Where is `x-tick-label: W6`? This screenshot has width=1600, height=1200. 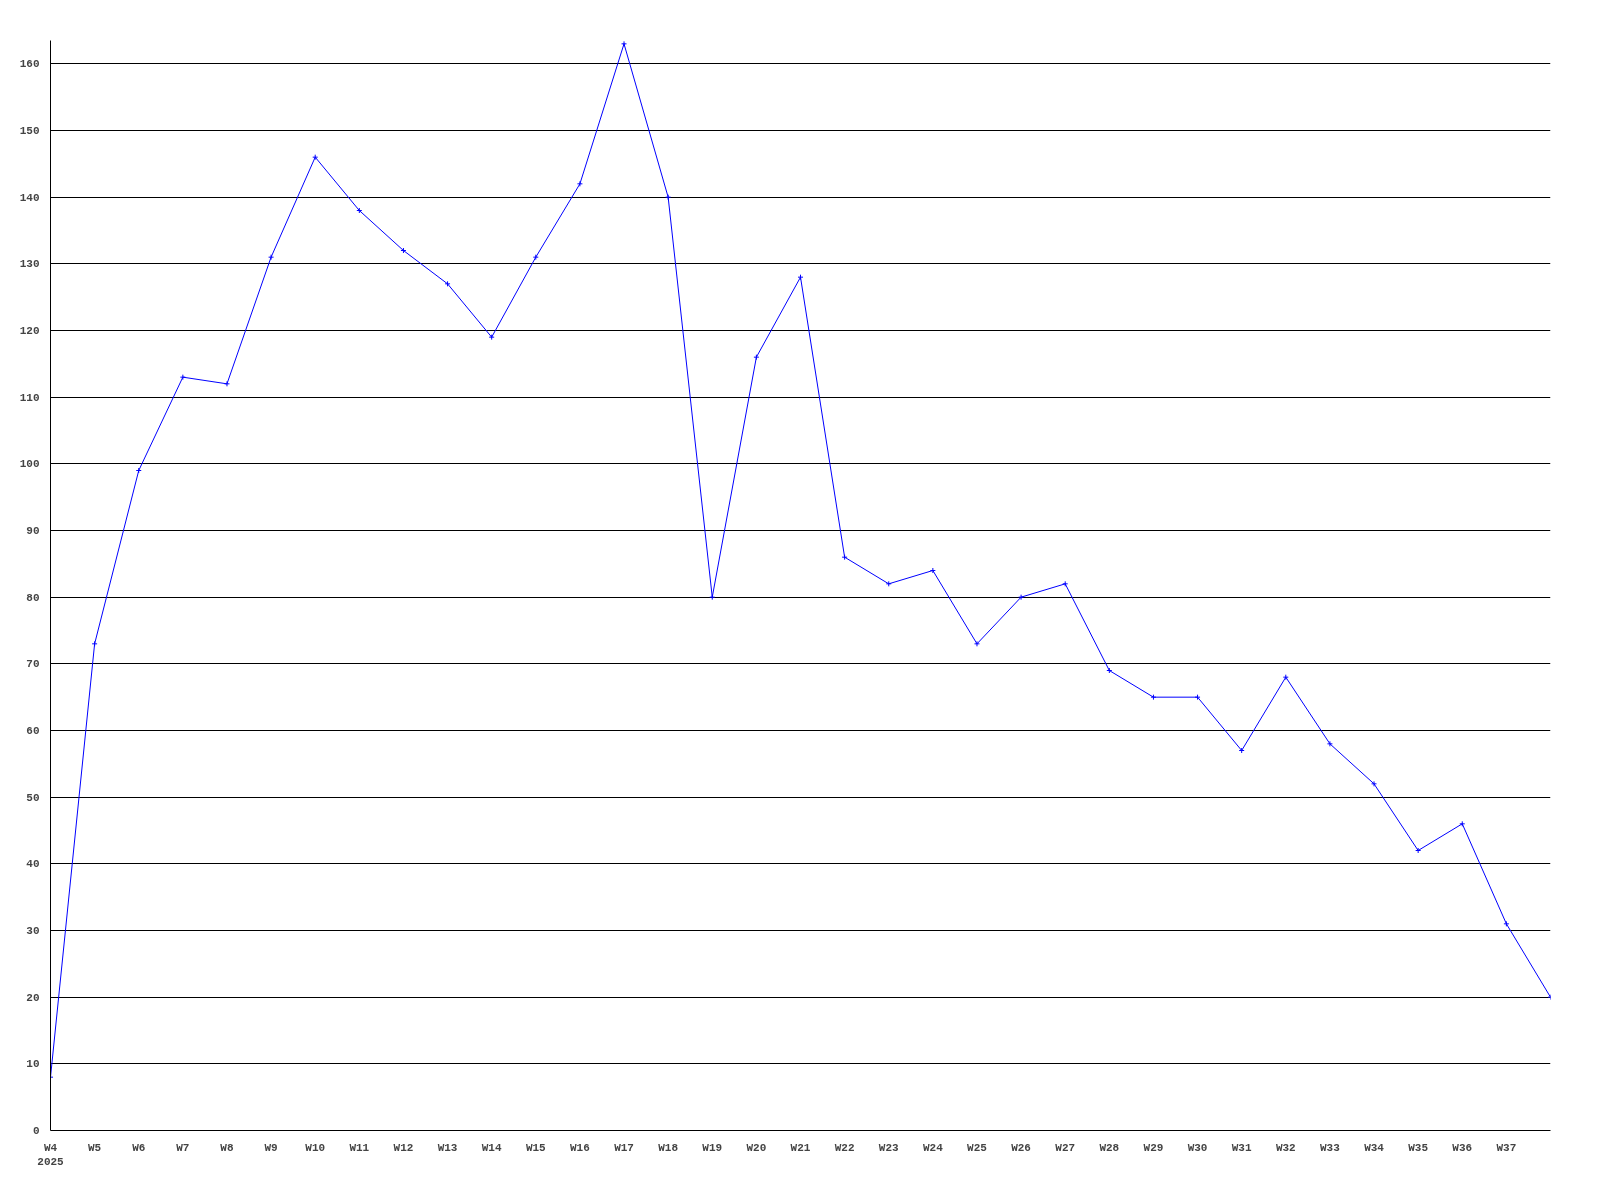 x-tick-label: W6 is located at coordinates (139, 1147).